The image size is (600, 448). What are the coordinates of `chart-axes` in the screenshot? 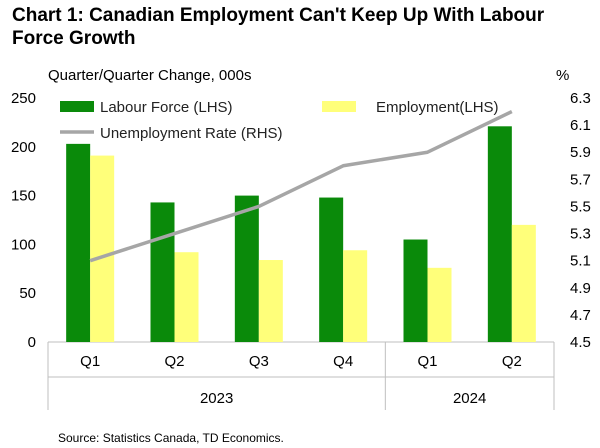 It's located at (301, 375).